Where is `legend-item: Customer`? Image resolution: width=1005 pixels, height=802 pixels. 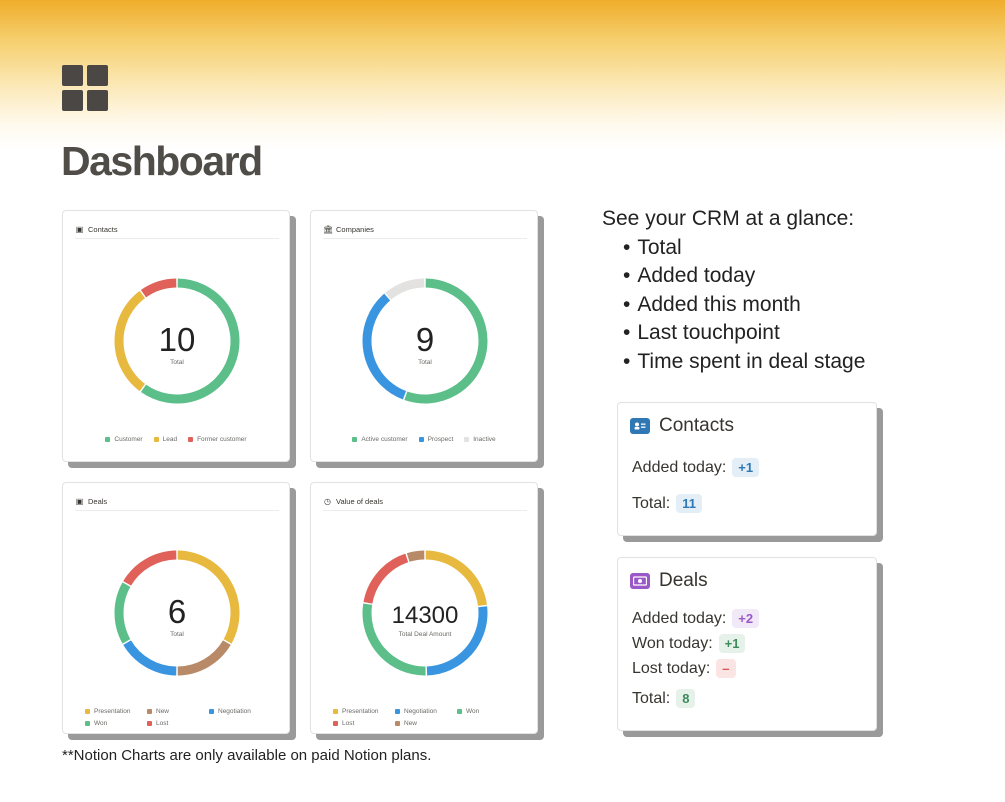
legend-item: Customer is located at coordinates (124, 439).